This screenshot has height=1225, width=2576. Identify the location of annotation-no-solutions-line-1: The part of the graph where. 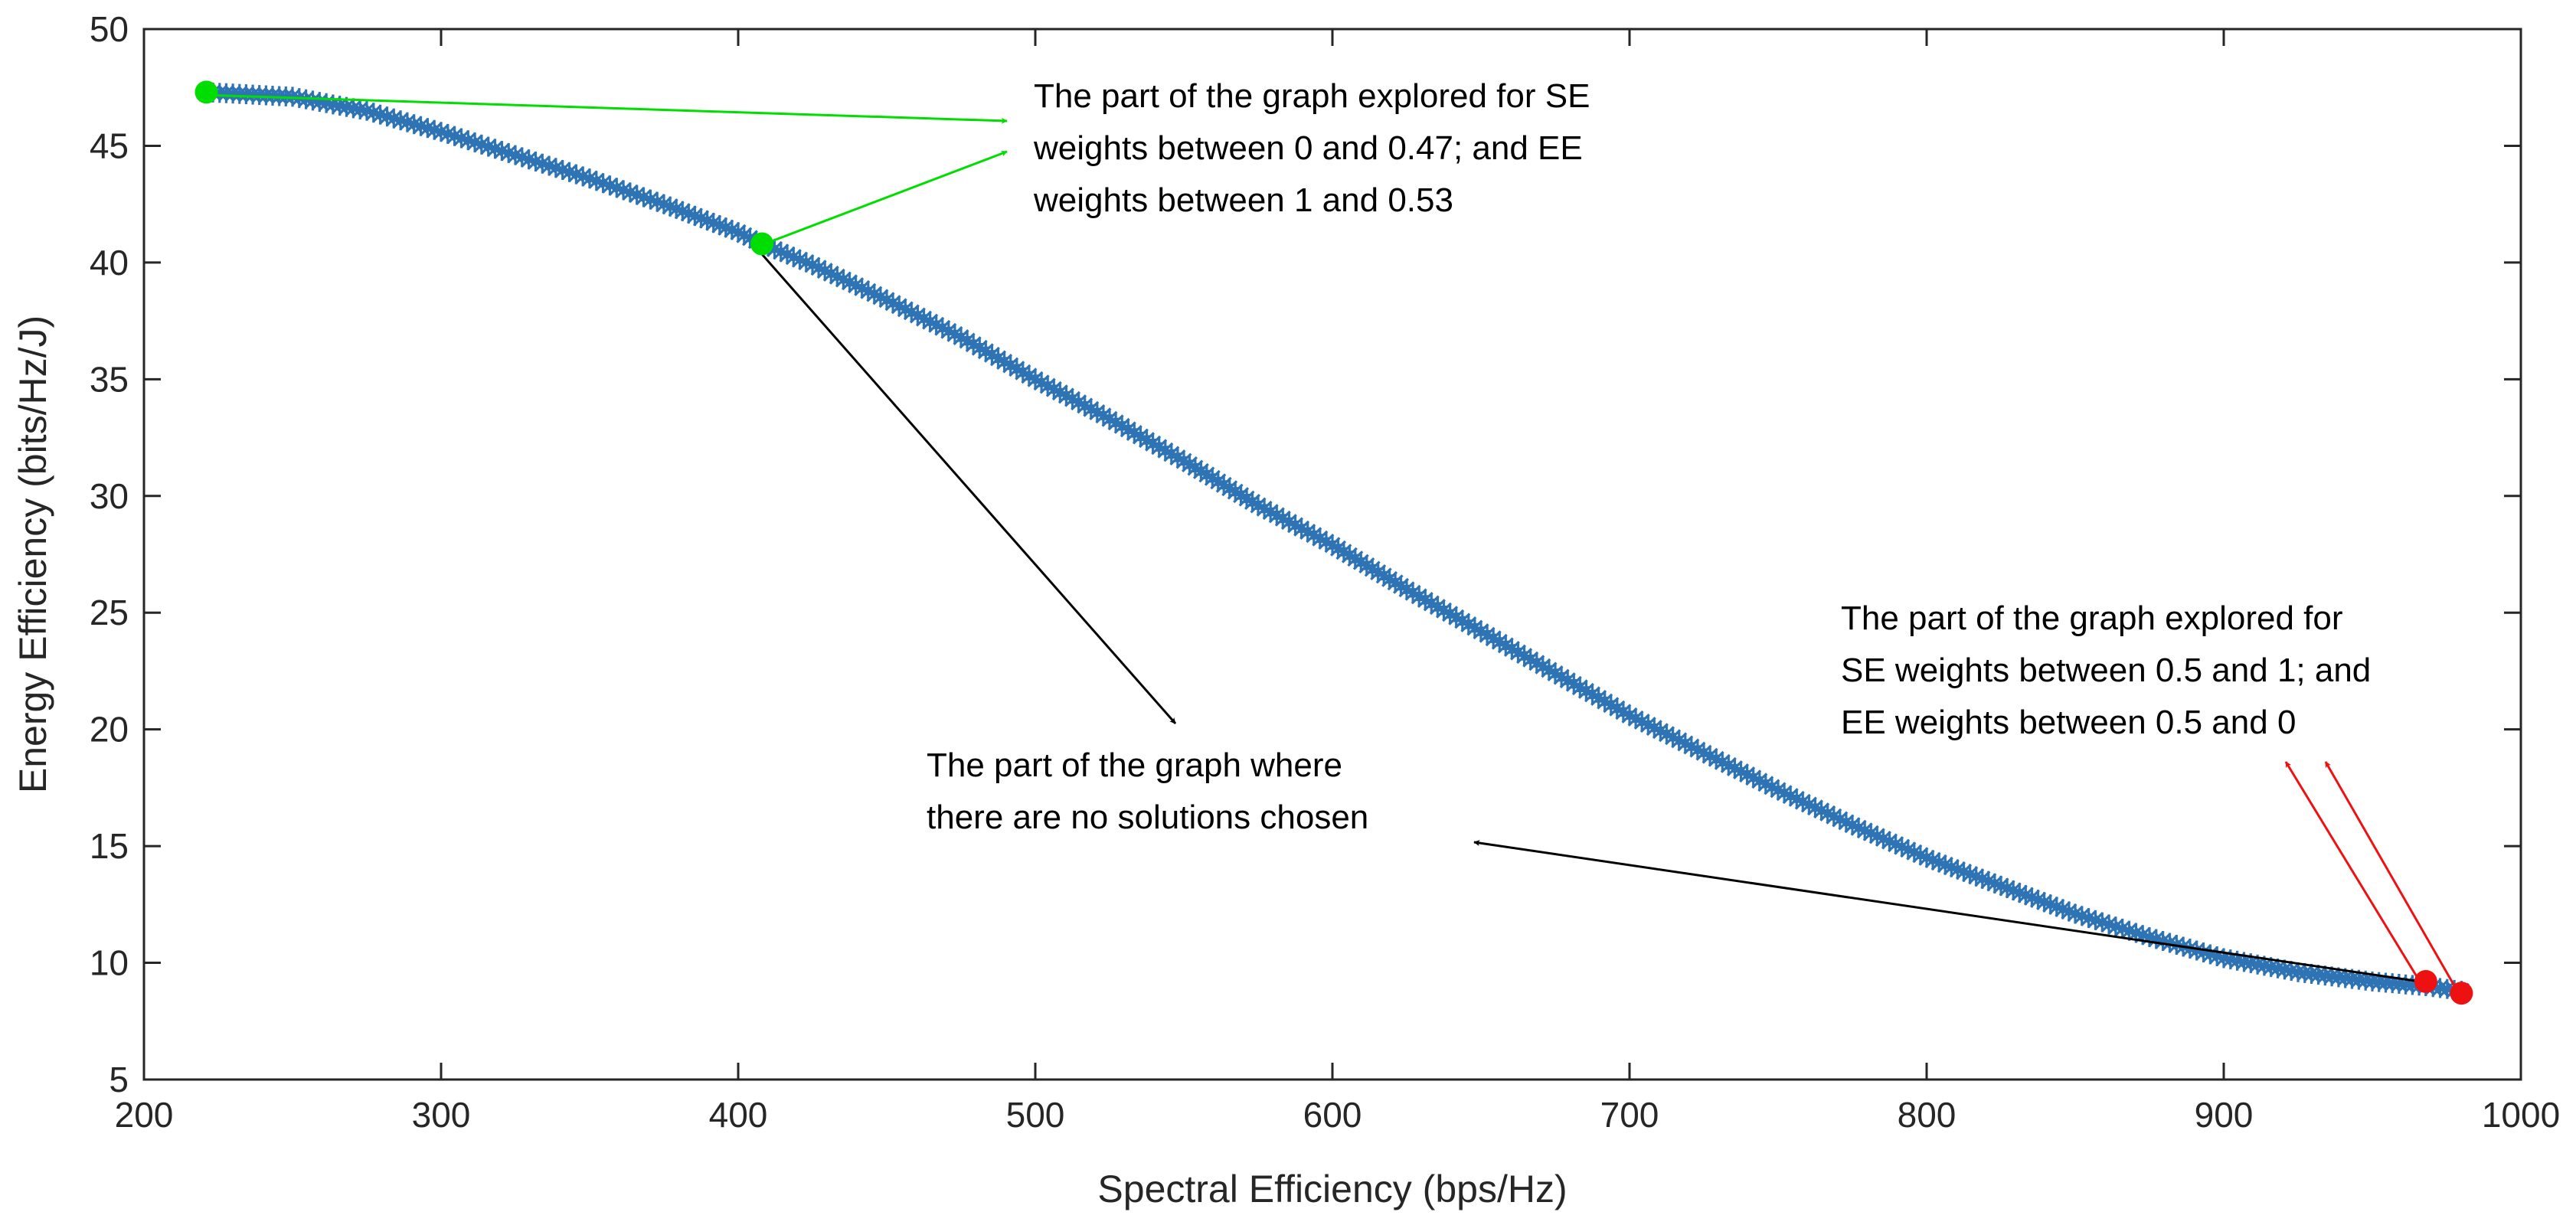
(1134, 765).